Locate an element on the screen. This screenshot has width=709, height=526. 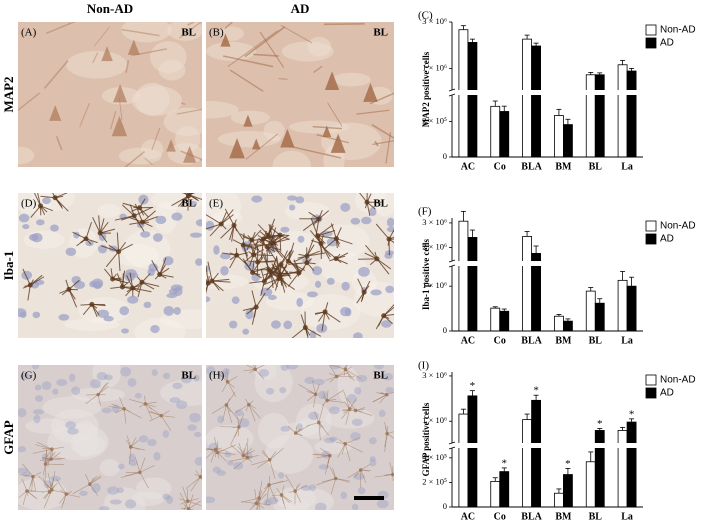
axis-break is located at coordinates (547, 92).